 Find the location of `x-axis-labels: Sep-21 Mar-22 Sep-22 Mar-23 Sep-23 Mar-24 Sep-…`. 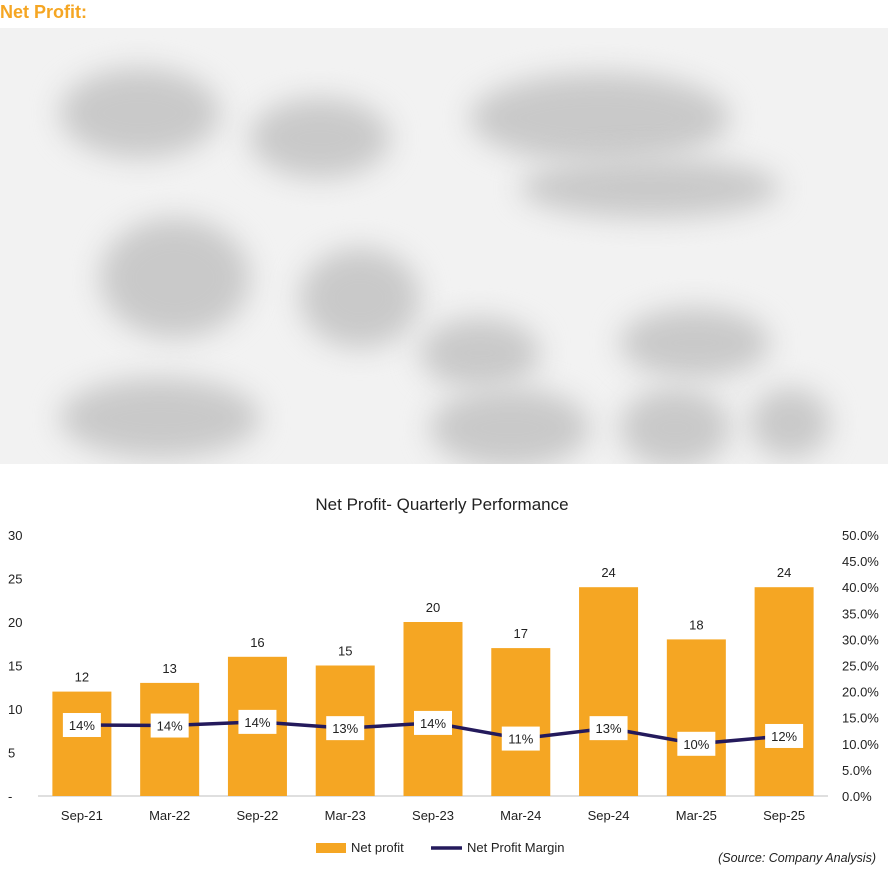

x-axis-labels: Sep-21 Mar-22 Sep-22 Mar-23 Sep-23 Mar-24 Sep-… is located at coordinates (433, 815).